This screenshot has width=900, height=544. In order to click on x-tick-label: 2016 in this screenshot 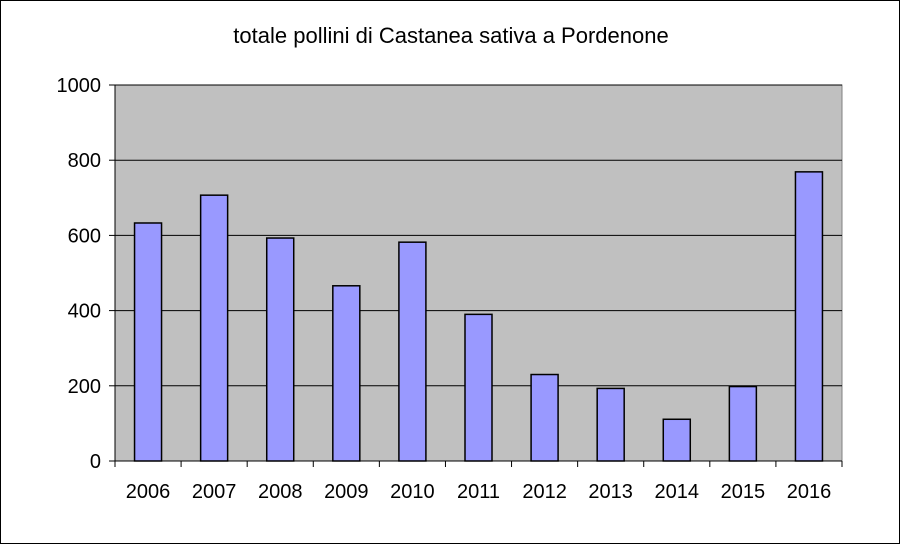, I will do `click(809, 492)`.